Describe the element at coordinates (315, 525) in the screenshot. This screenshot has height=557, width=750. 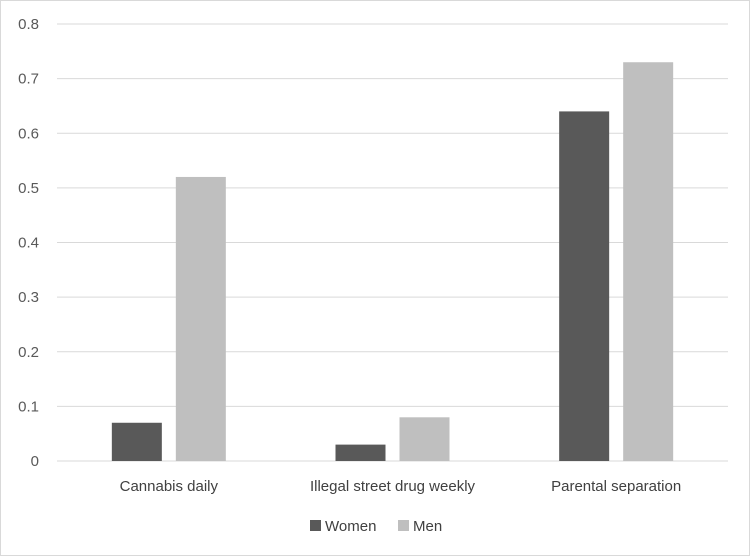
I see `legend-swatch-women` at that location.